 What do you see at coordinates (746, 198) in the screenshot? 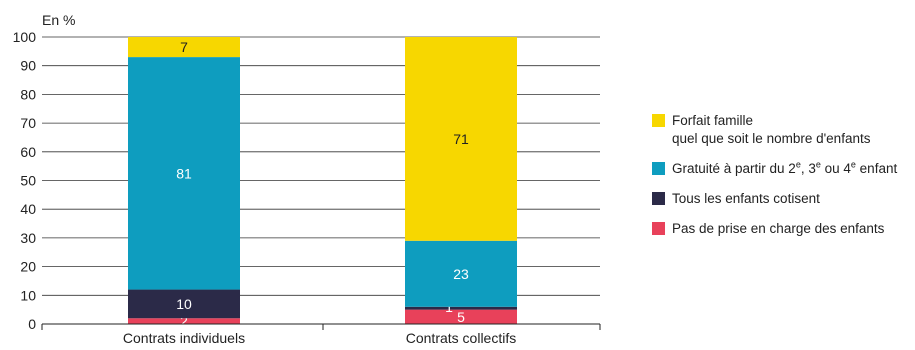
I see `legend-label-cotisent: Tous les enfants cotisent` at bounding box center [746, 198].